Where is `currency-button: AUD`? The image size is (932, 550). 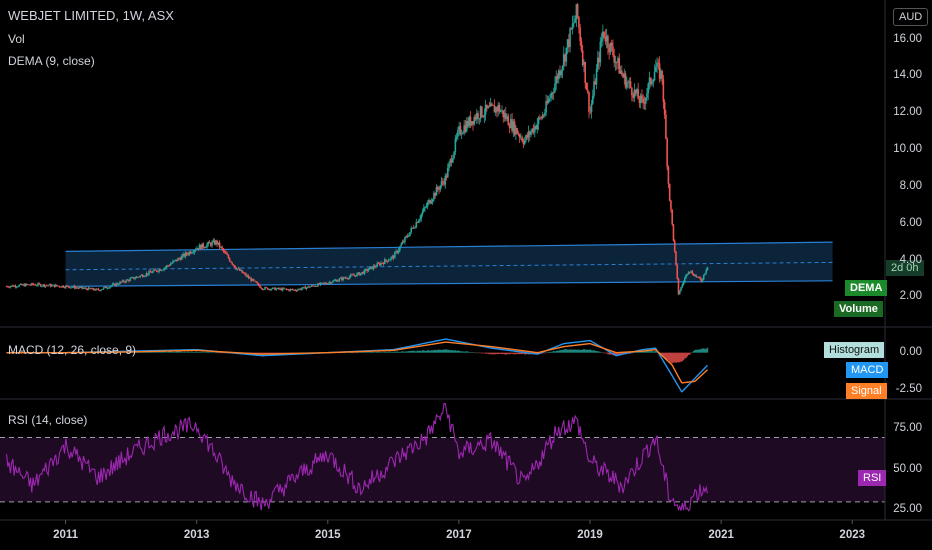 currency-button: AUD is located at coordinates (911, 17).